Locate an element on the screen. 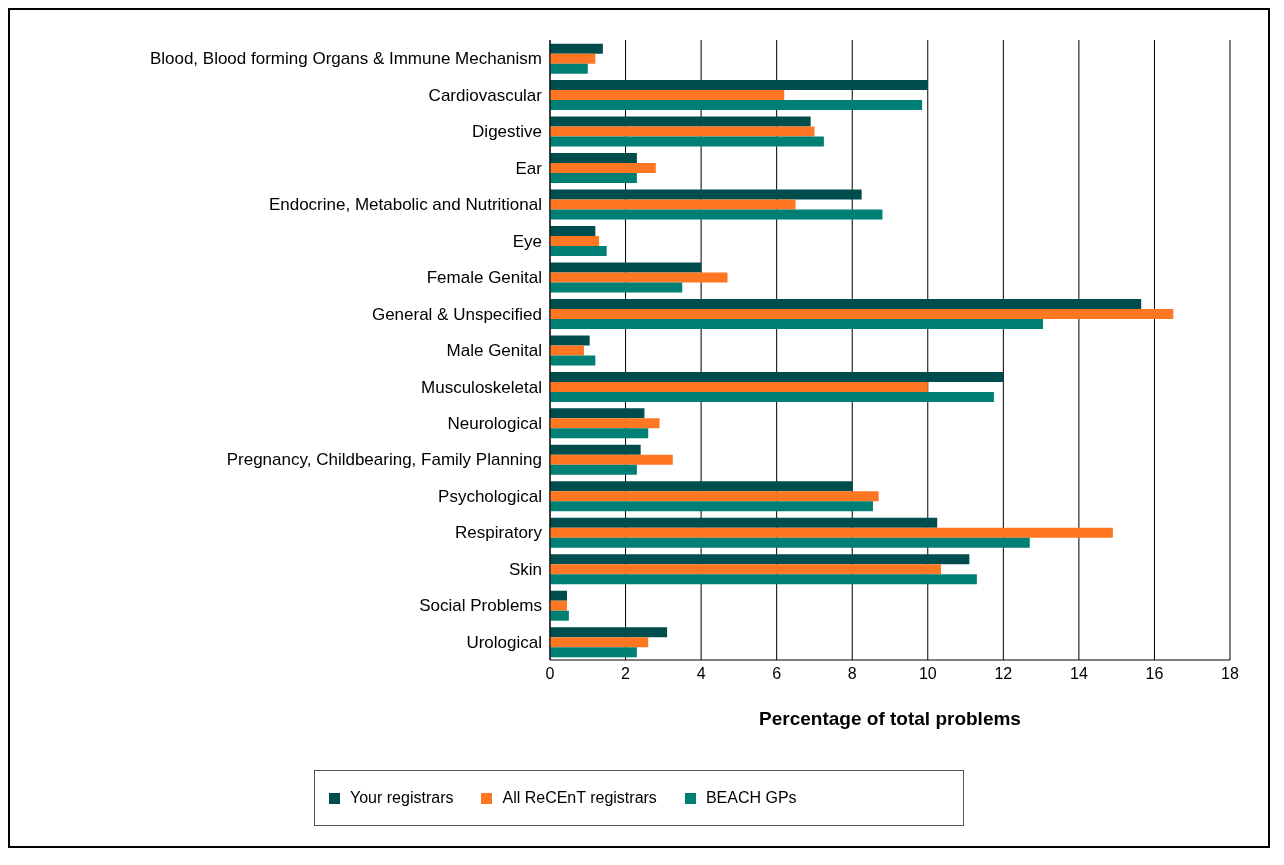  y-tick-label: Skin is located at coordinates (525, 569).